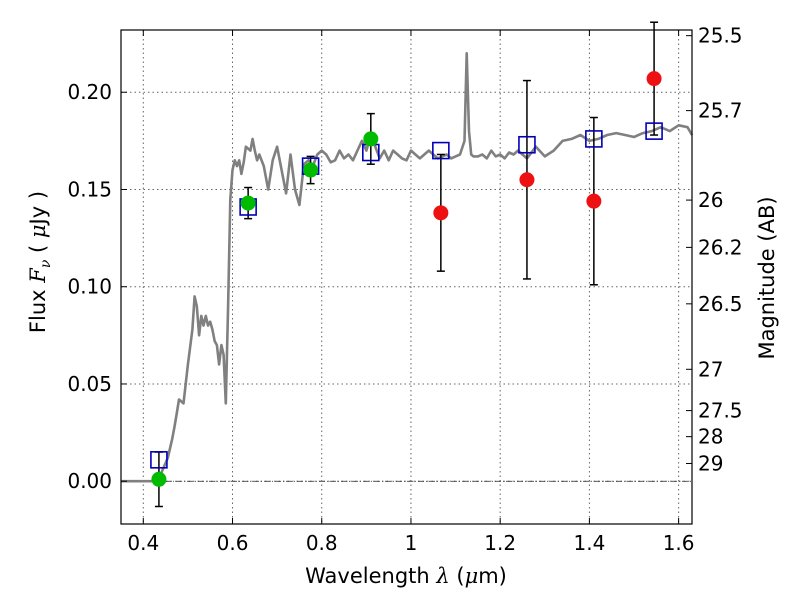 This screenshot has width=800, height=604. What do you see at coordinates (406, 576) in the screenshot?
I see `x-axis-label: Wavelength λ (μm)` at bounding box center [406, 576].